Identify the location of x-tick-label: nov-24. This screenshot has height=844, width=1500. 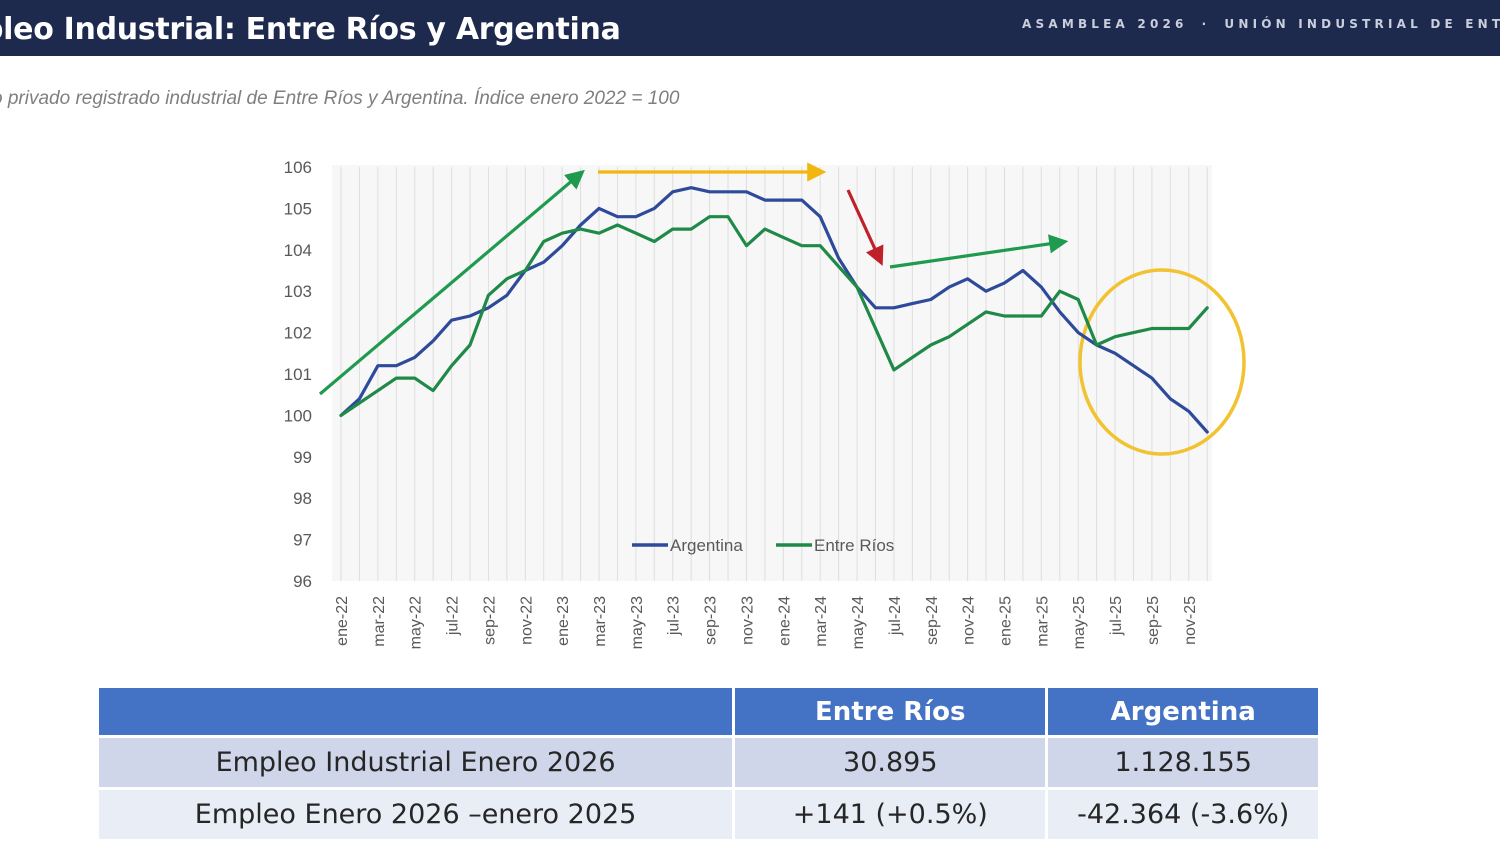
(969, 620).